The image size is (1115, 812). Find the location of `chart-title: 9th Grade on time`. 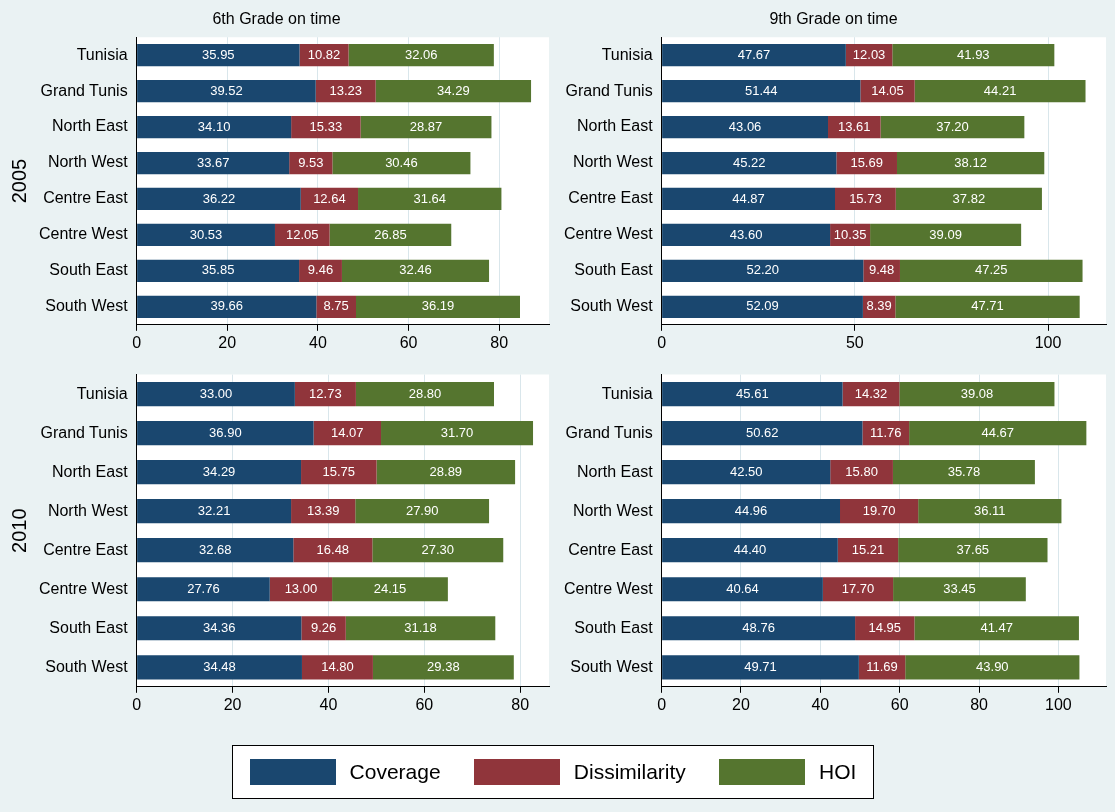

chart-title: 9th Grade on time is located at coordinates (833, 19).